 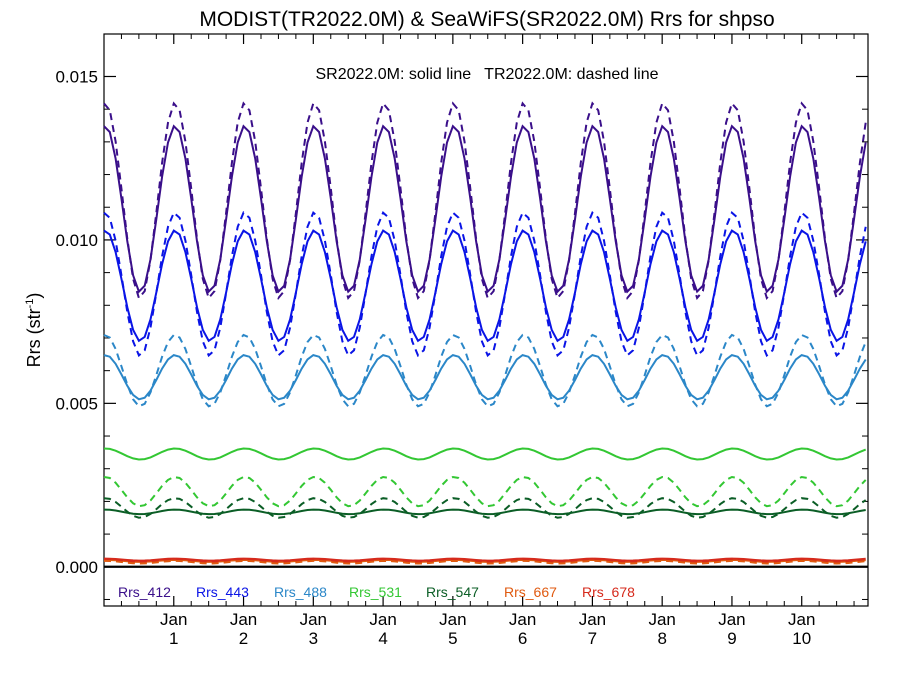 I want to click on y-tick-label: 0.005, so click(x=76, y=403).